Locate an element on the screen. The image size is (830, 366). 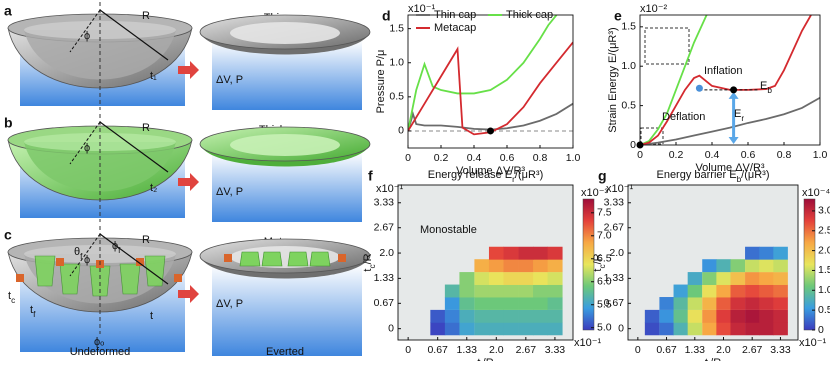
transition-arrow is located at coordinates (188, 294).